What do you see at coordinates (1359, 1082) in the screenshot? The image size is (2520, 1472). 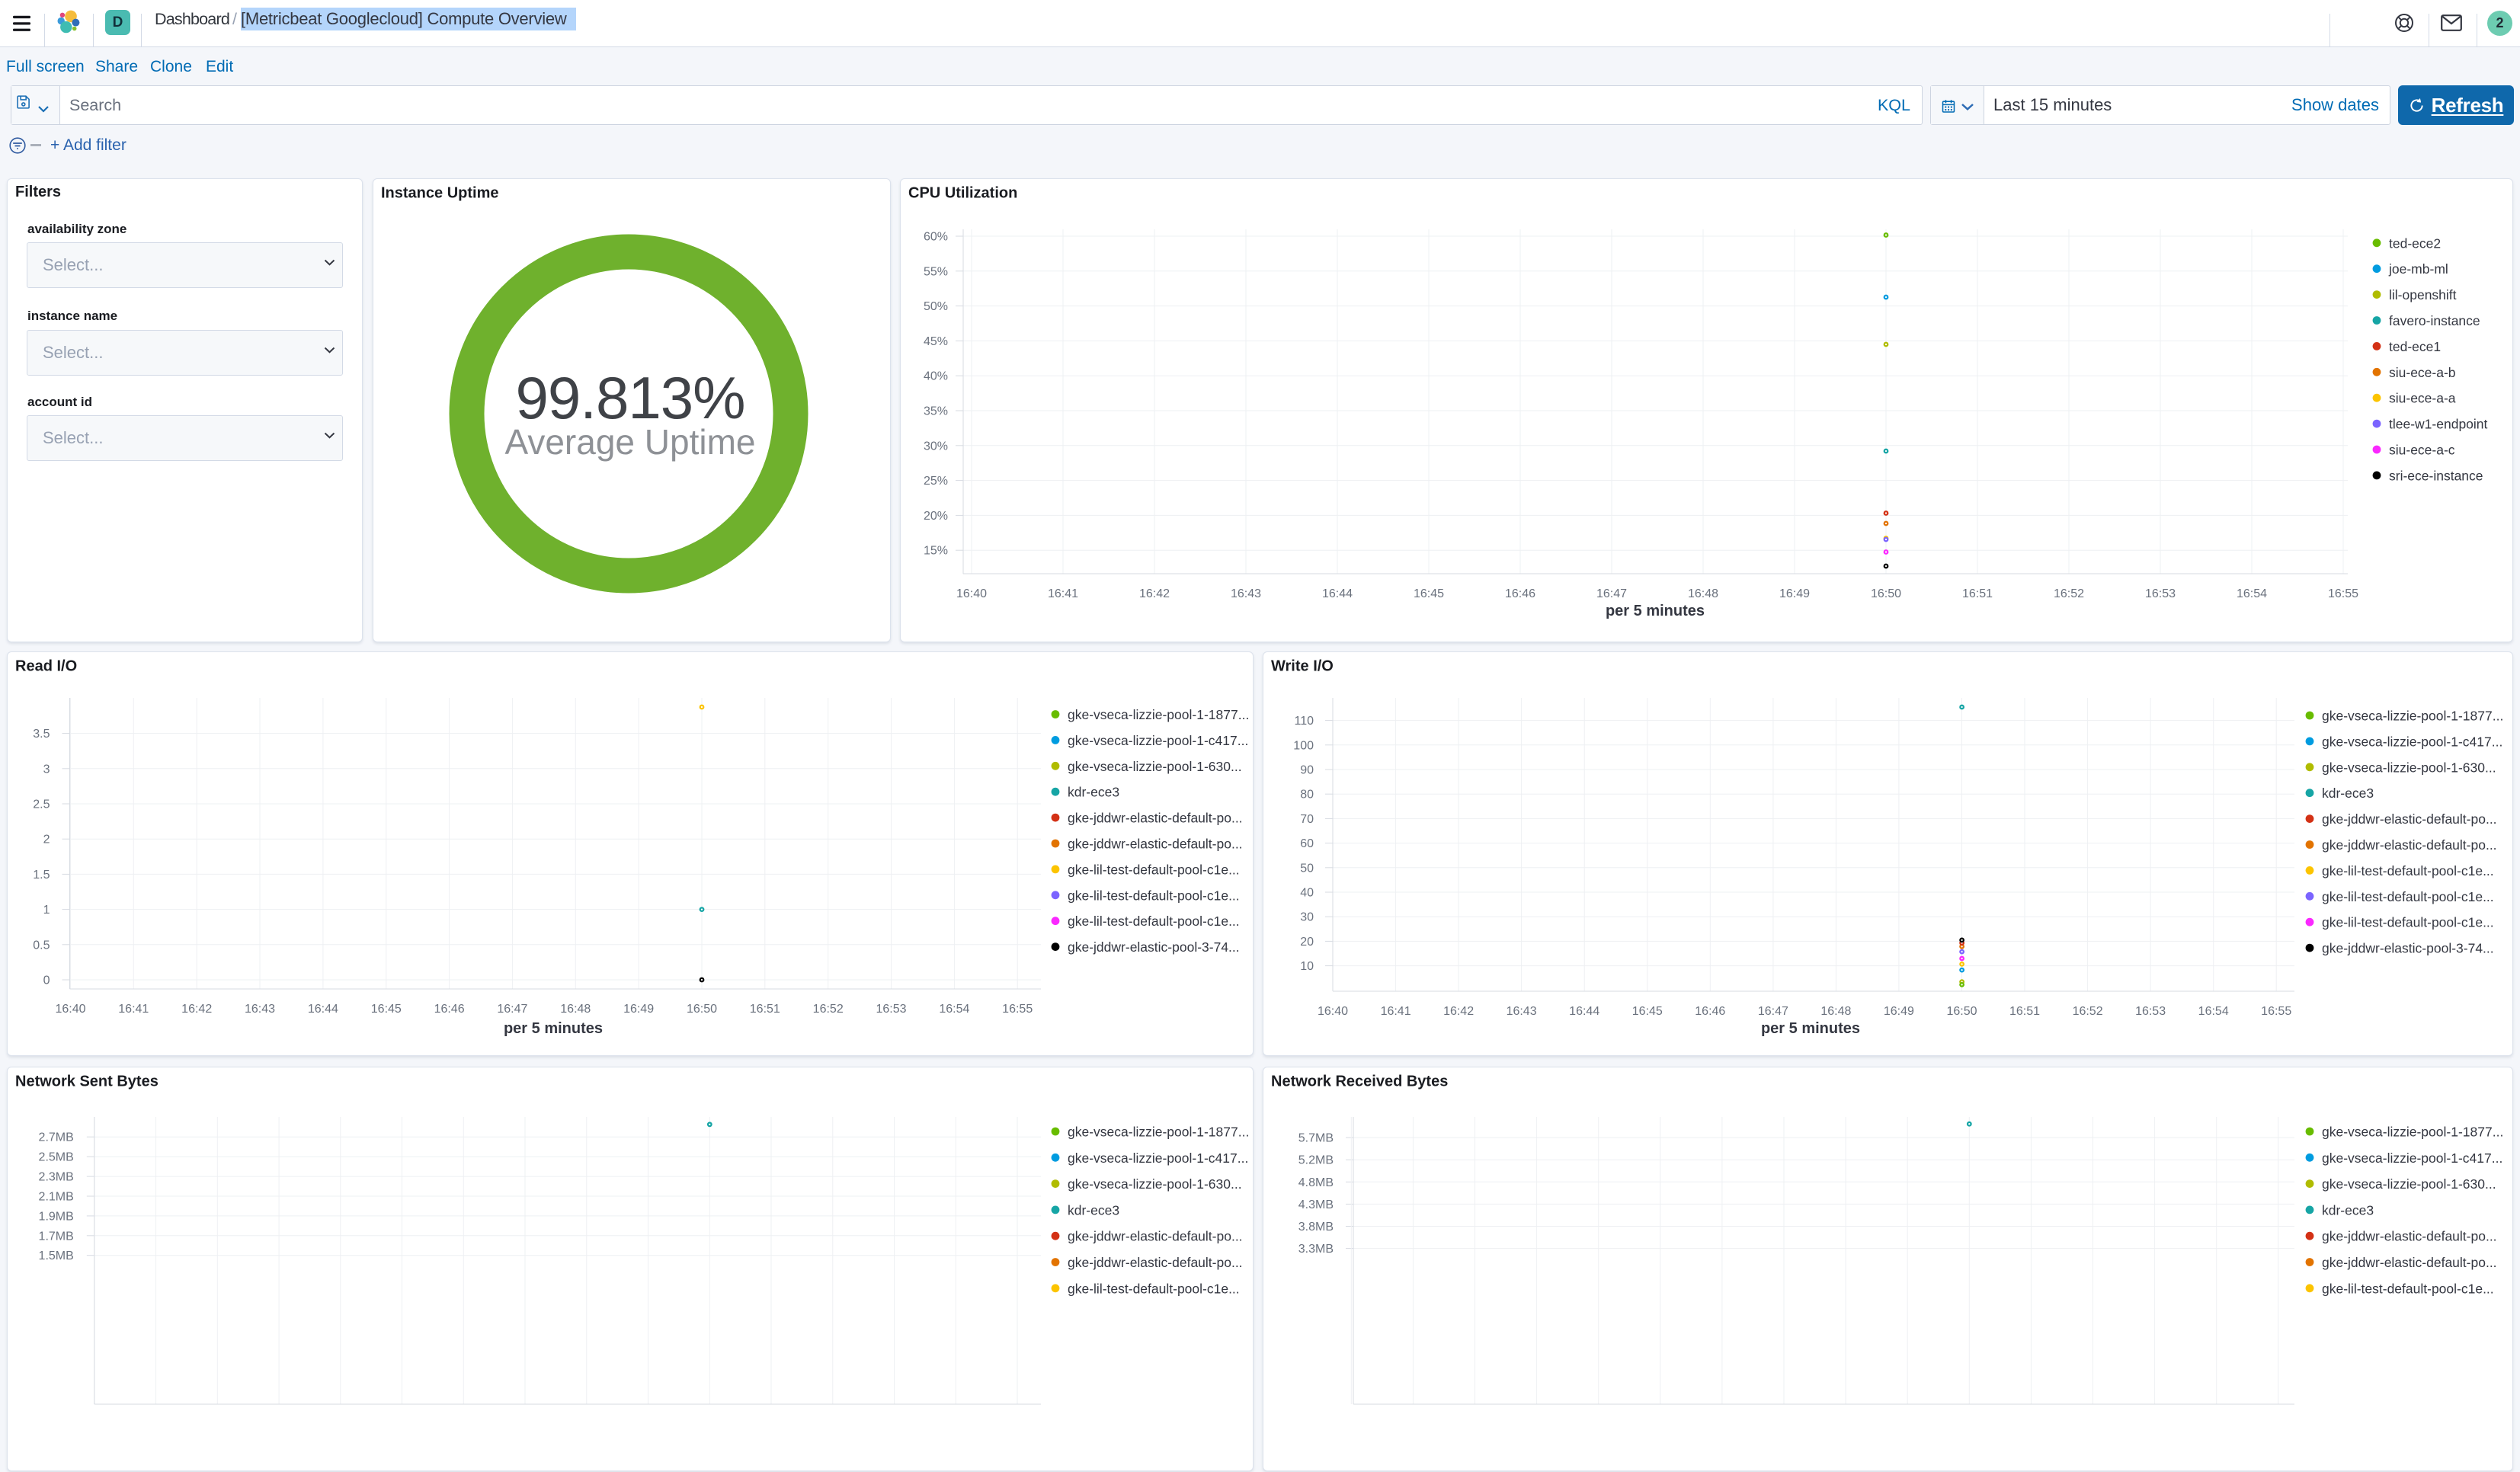 I see `svg-text: Network Received Bytes` at bounding box center [1359, 1082].